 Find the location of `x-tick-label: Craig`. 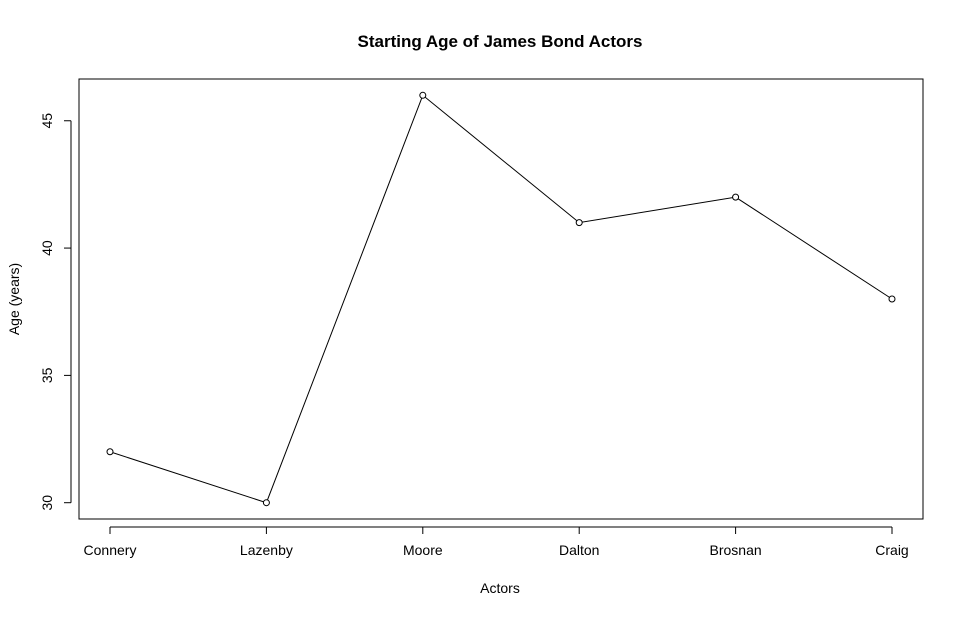

x-tick-label: Craig is located at coordinates (891, 550).